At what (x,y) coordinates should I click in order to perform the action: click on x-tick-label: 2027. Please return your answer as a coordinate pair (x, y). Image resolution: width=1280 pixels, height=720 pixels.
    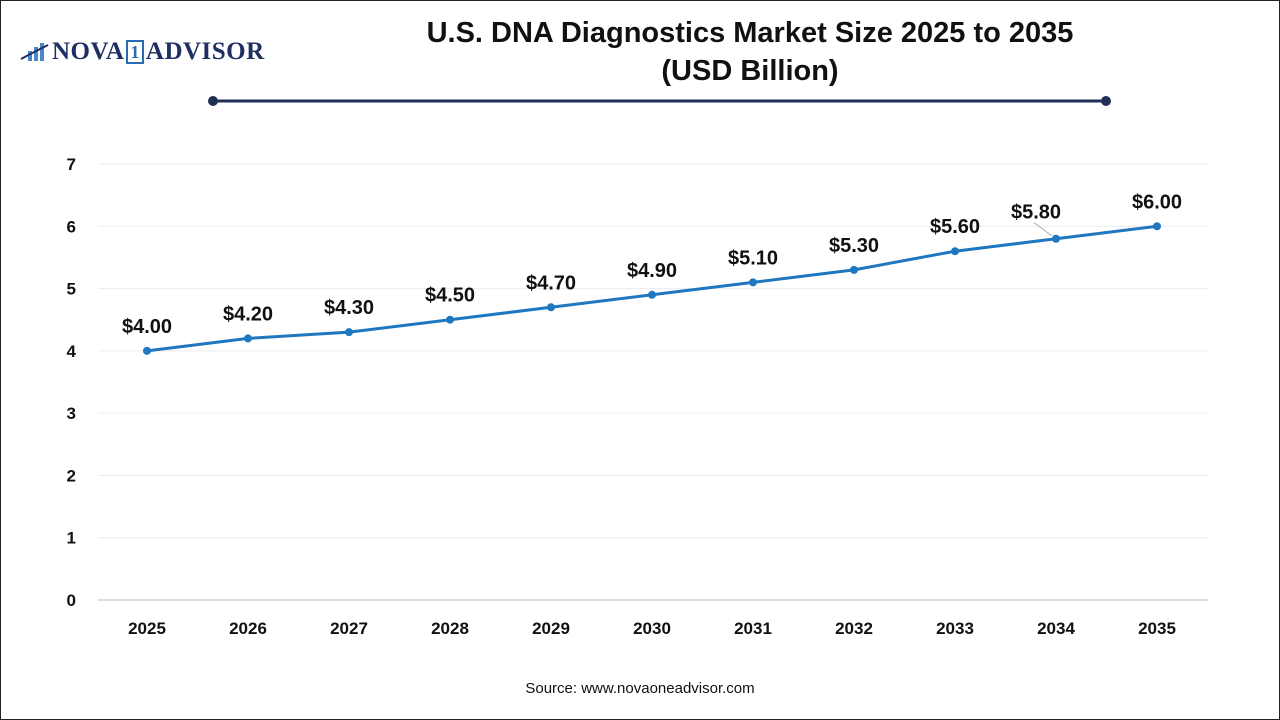
    Looking at the image, I should click on (349, 628).